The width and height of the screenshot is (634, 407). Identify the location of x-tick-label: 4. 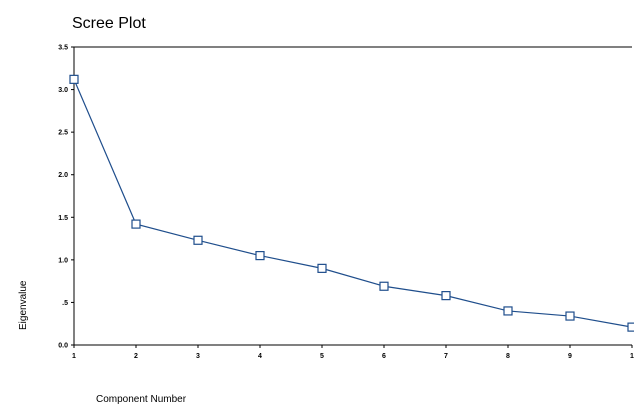
(260, 356).